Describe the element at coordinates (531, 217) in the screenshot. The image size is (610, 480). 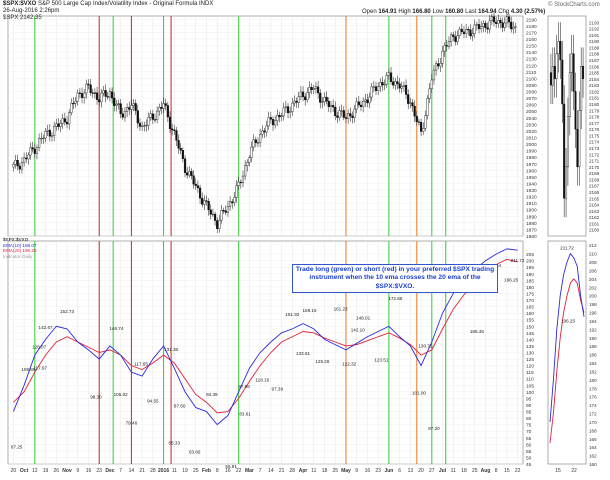
I see `price-axis-label: 1890` at that location.